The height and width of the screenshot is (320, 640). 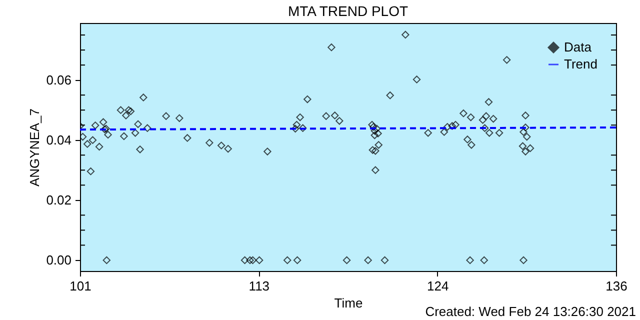 I want to click on x-tick-label: 101, so click(x=81, y=286).